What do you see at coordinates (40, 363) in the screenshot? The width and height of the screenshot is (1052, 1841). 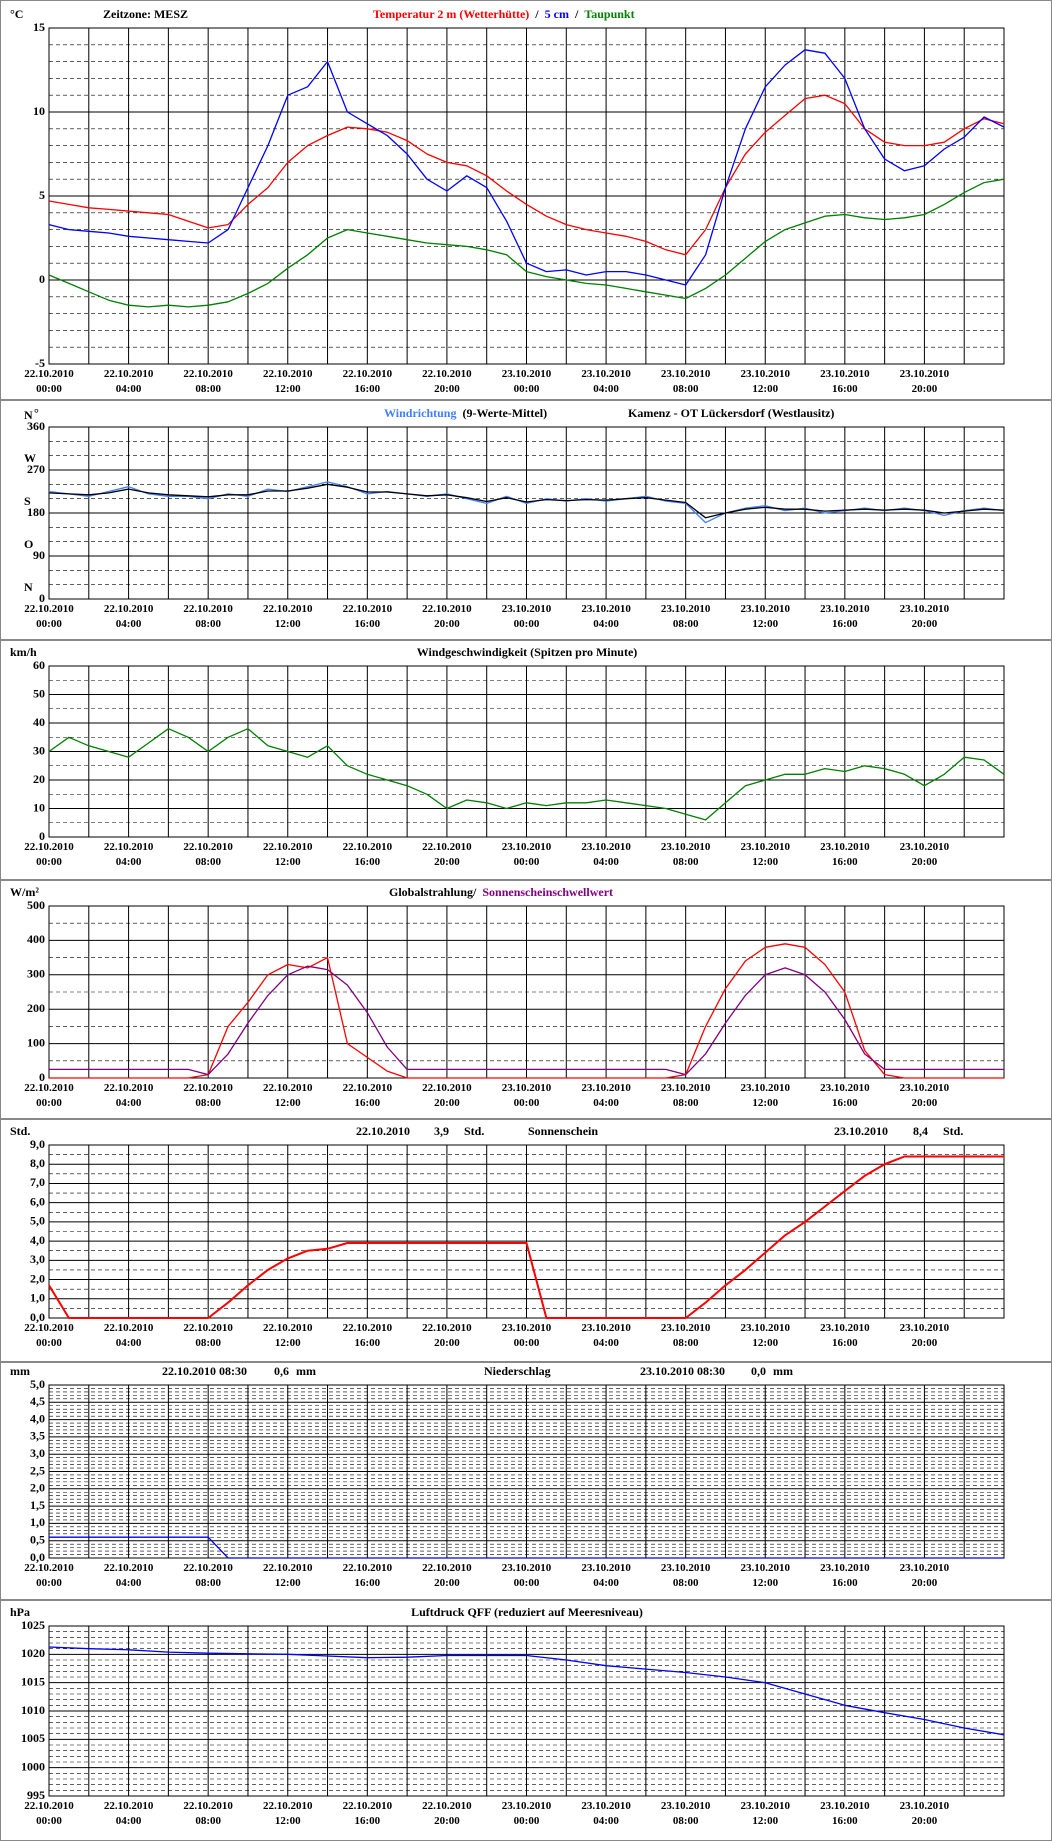 I see `y-tick-label: -5` at bounding box center [40, 363].